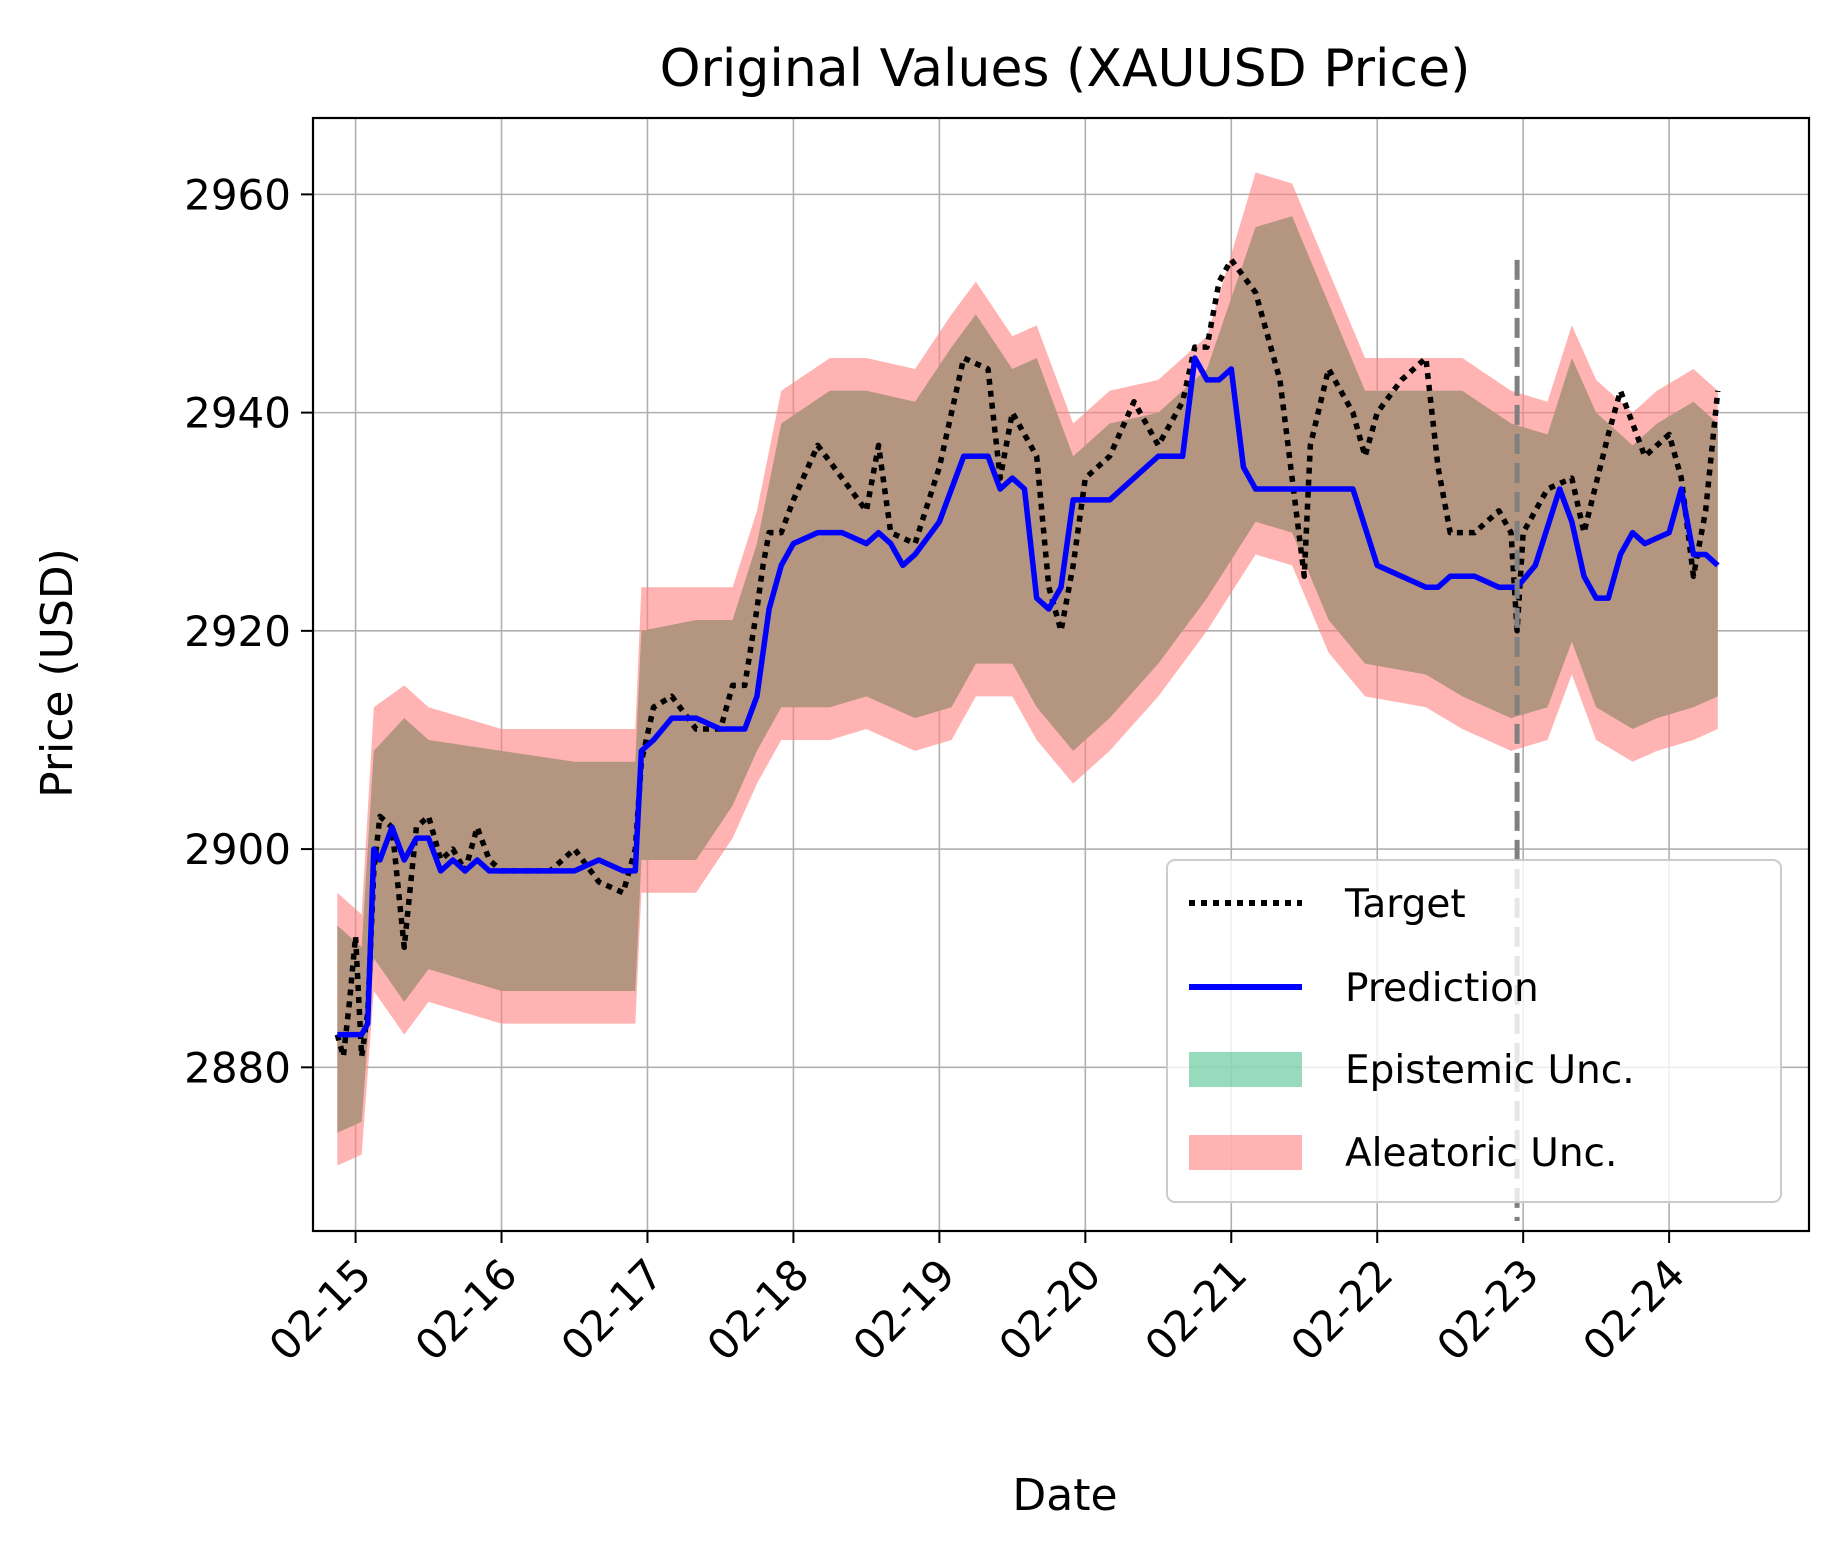 This screenshot has width=1829, height=1550. Describe the element at coordinates (57, 673) in the screenshot. I see `y-axis-label: Price (USD)` at that location.